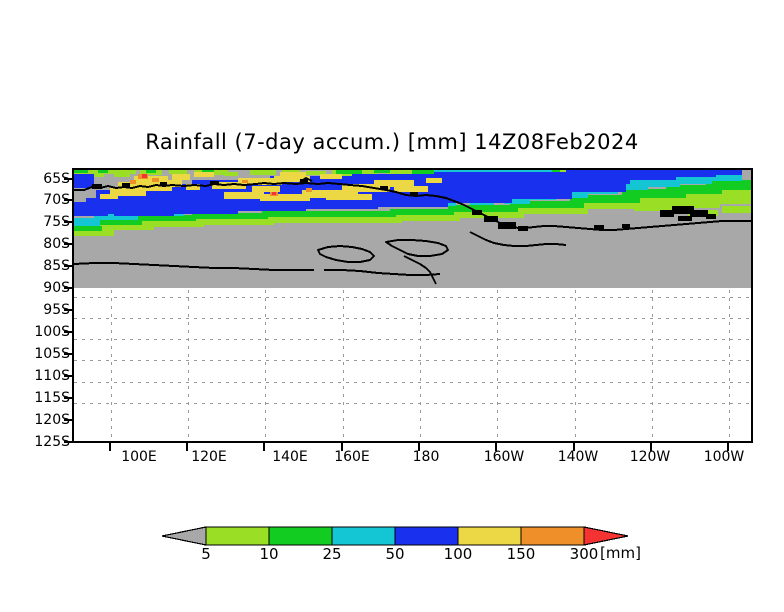  Describe the element at coordinates (139, 457) in the screenshot. I see `xtick-label-100E: 100E` at that location.